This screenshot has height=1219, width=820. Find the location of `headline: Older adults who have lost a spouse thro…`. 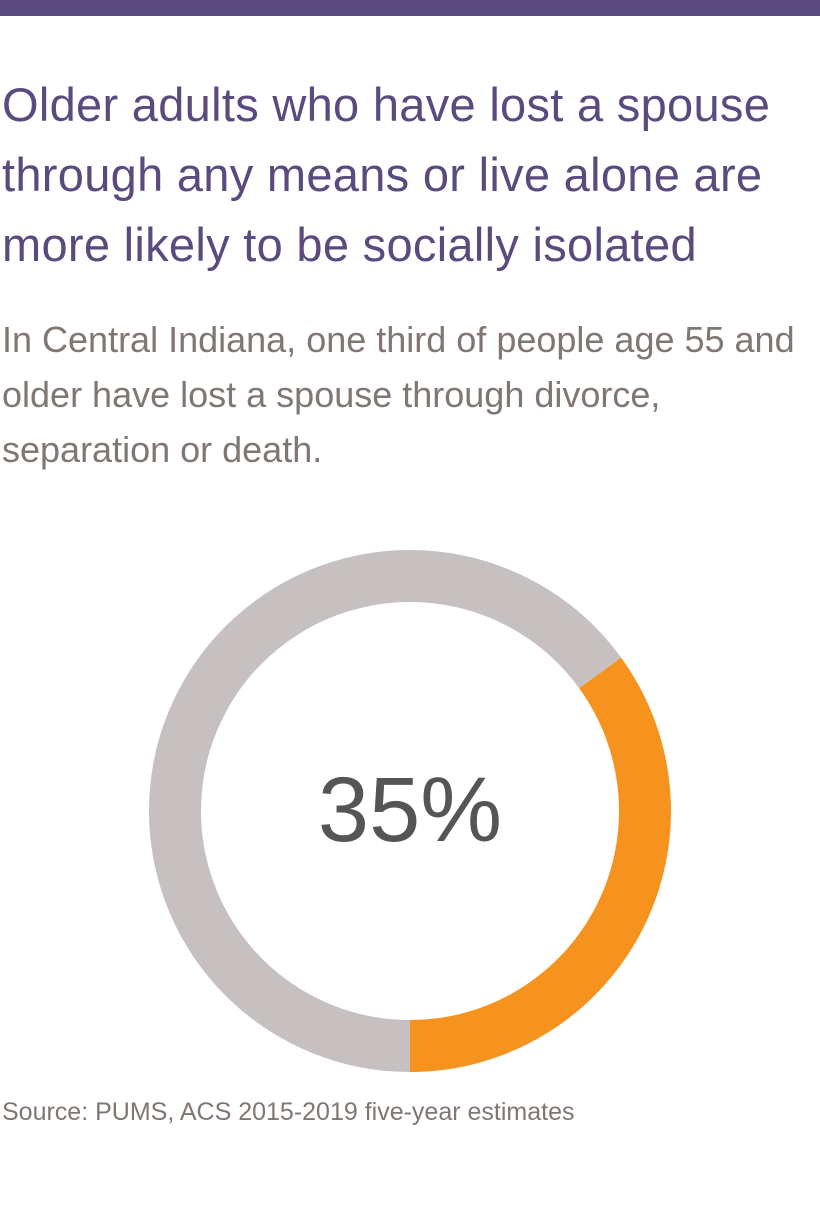

headline: Older adults who have lost a spouse thro… is located at coordinates (386, 174).